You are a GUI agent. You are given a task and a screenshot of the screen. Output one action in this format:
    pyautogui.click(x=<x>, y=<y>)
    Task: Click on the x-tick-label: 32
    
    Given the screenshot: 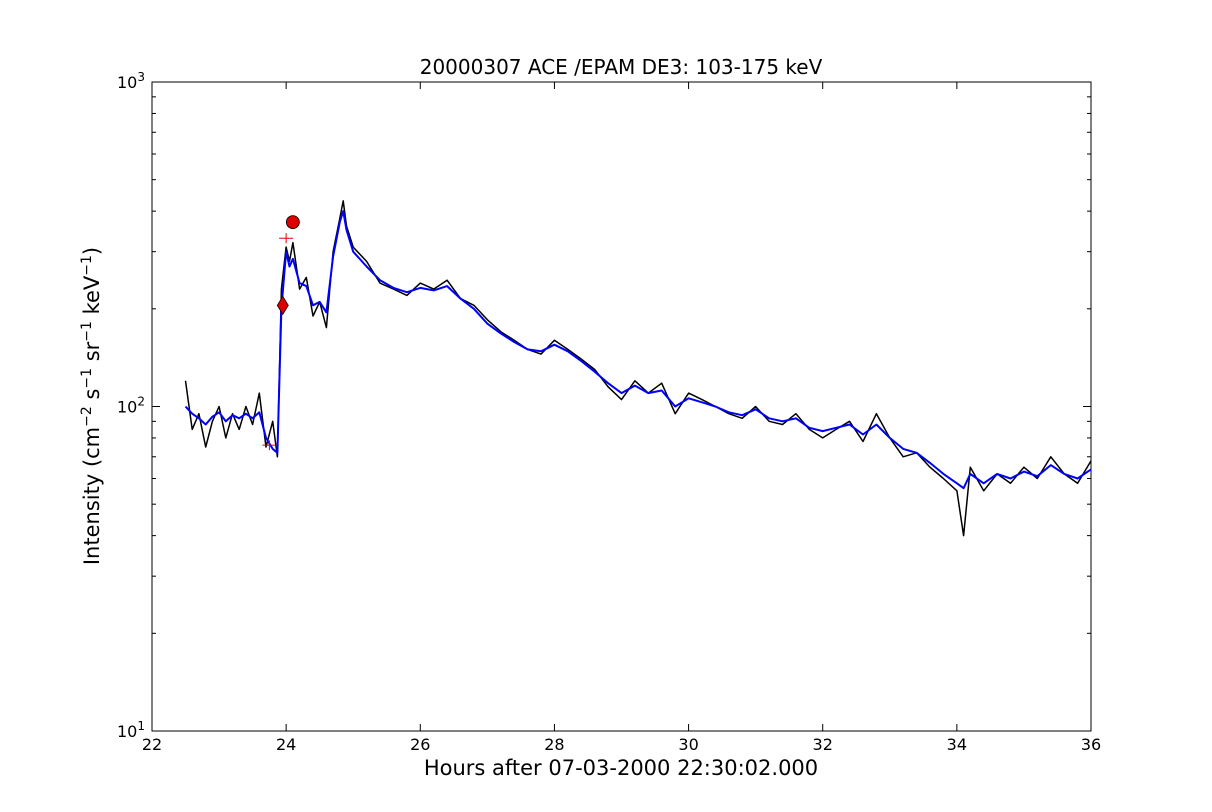 What is the action you would take?
    pyautogui.click(x=823, y=744)
    